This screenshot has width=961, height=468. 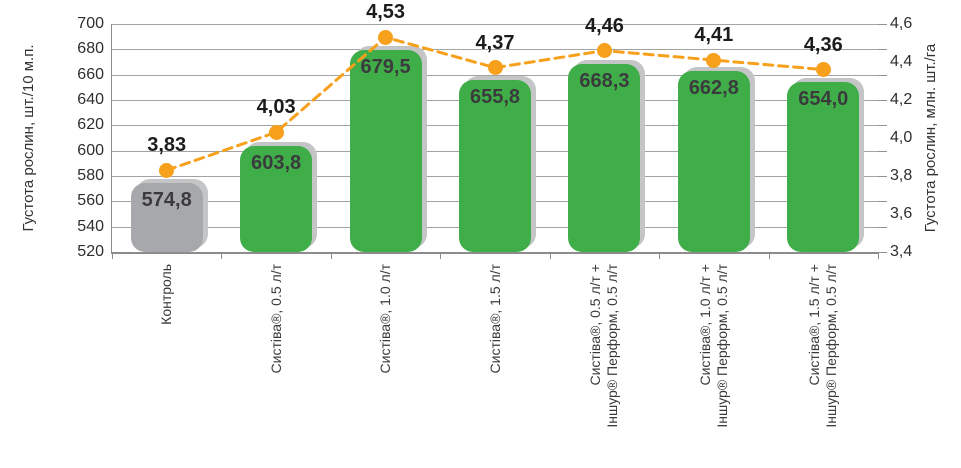 I want to click on bar-value-label: 574,8, so click(x=166, y=199).